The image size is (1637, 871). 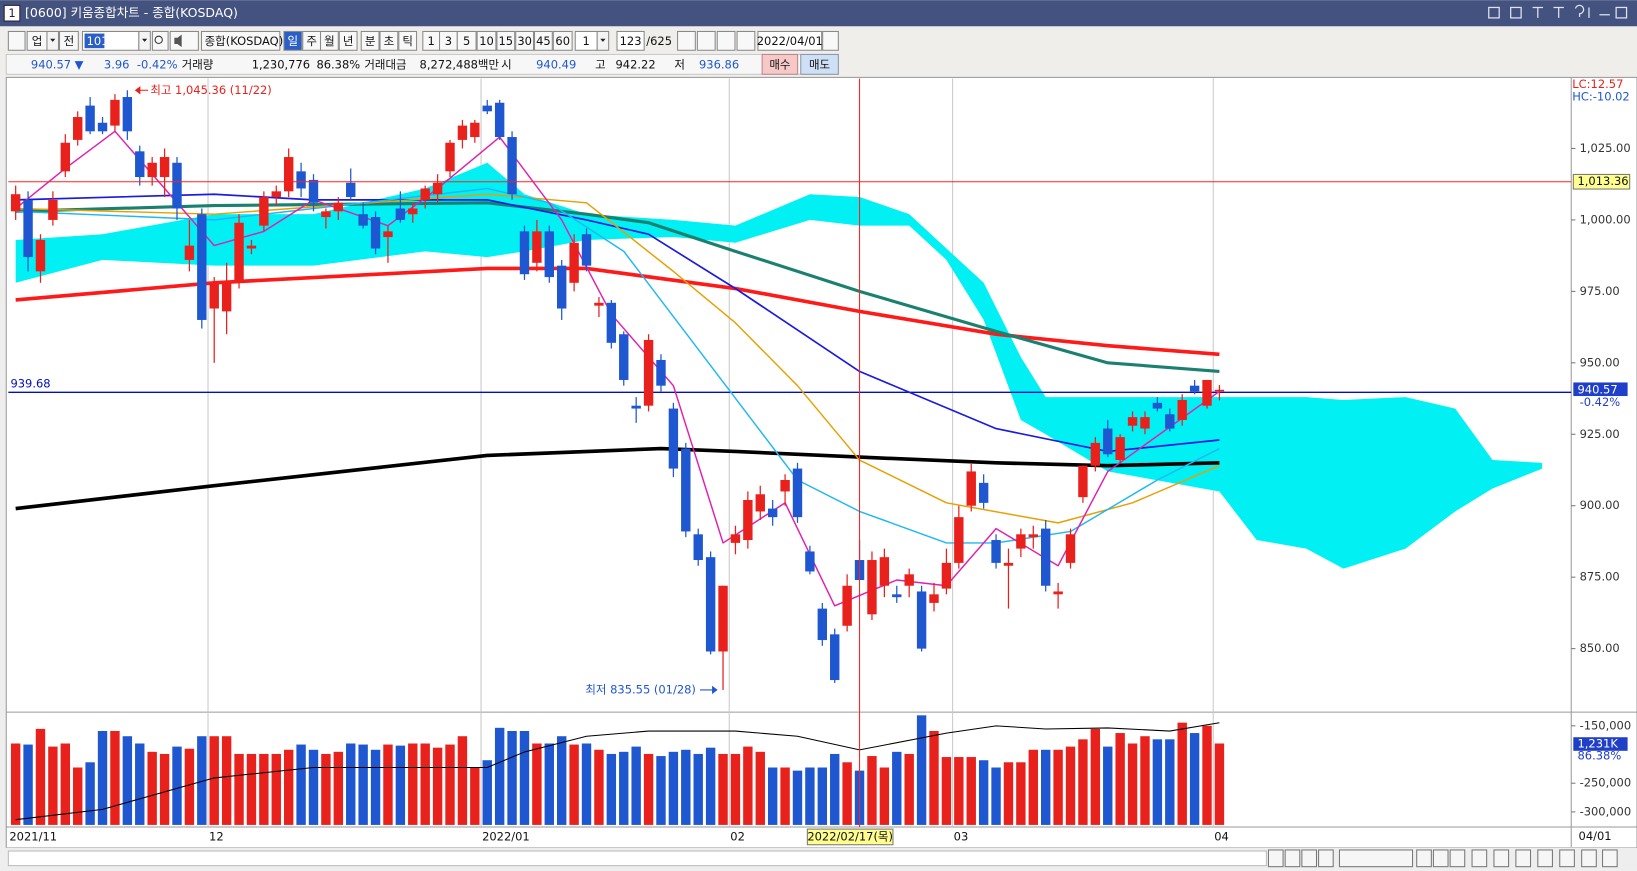 I want to click on crosshair-y-box, so click(x=1601, y=181).